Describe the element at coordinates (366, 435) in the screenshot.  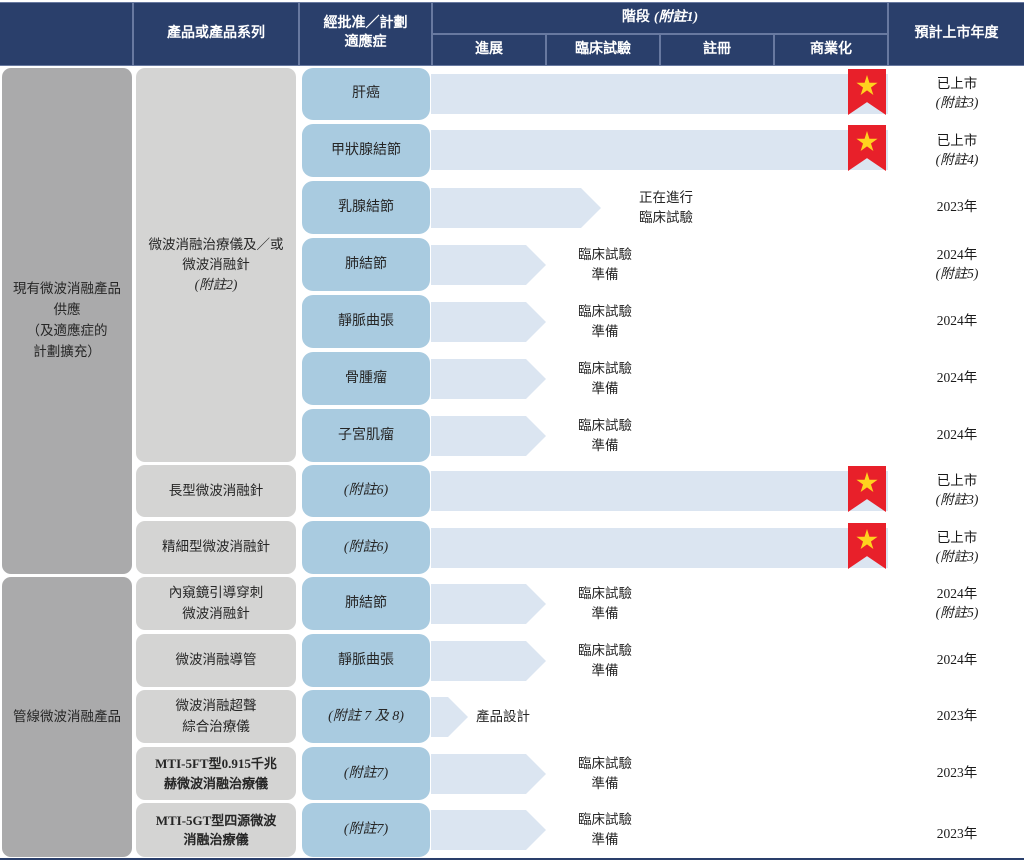
I see `indication-cell: 子宮肌瘤` at that location.